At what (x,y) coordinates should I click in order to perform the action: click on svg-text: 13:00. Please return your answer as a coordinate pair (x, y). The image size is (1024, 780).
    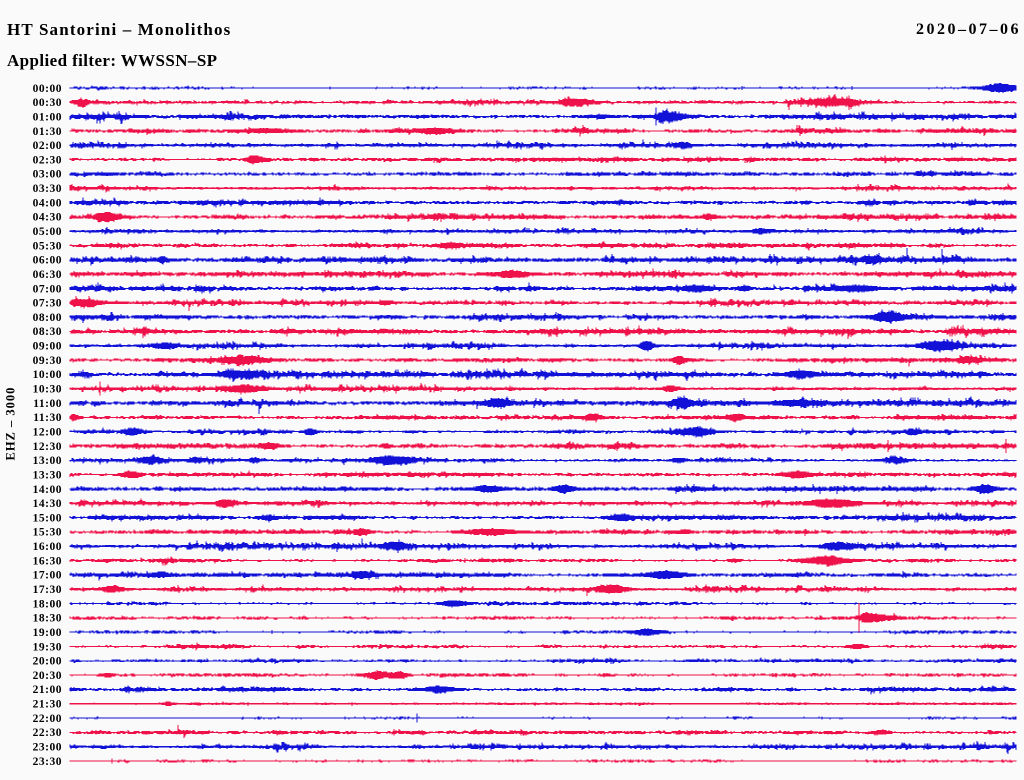
    Looking at the image, I should click on (47, 461).